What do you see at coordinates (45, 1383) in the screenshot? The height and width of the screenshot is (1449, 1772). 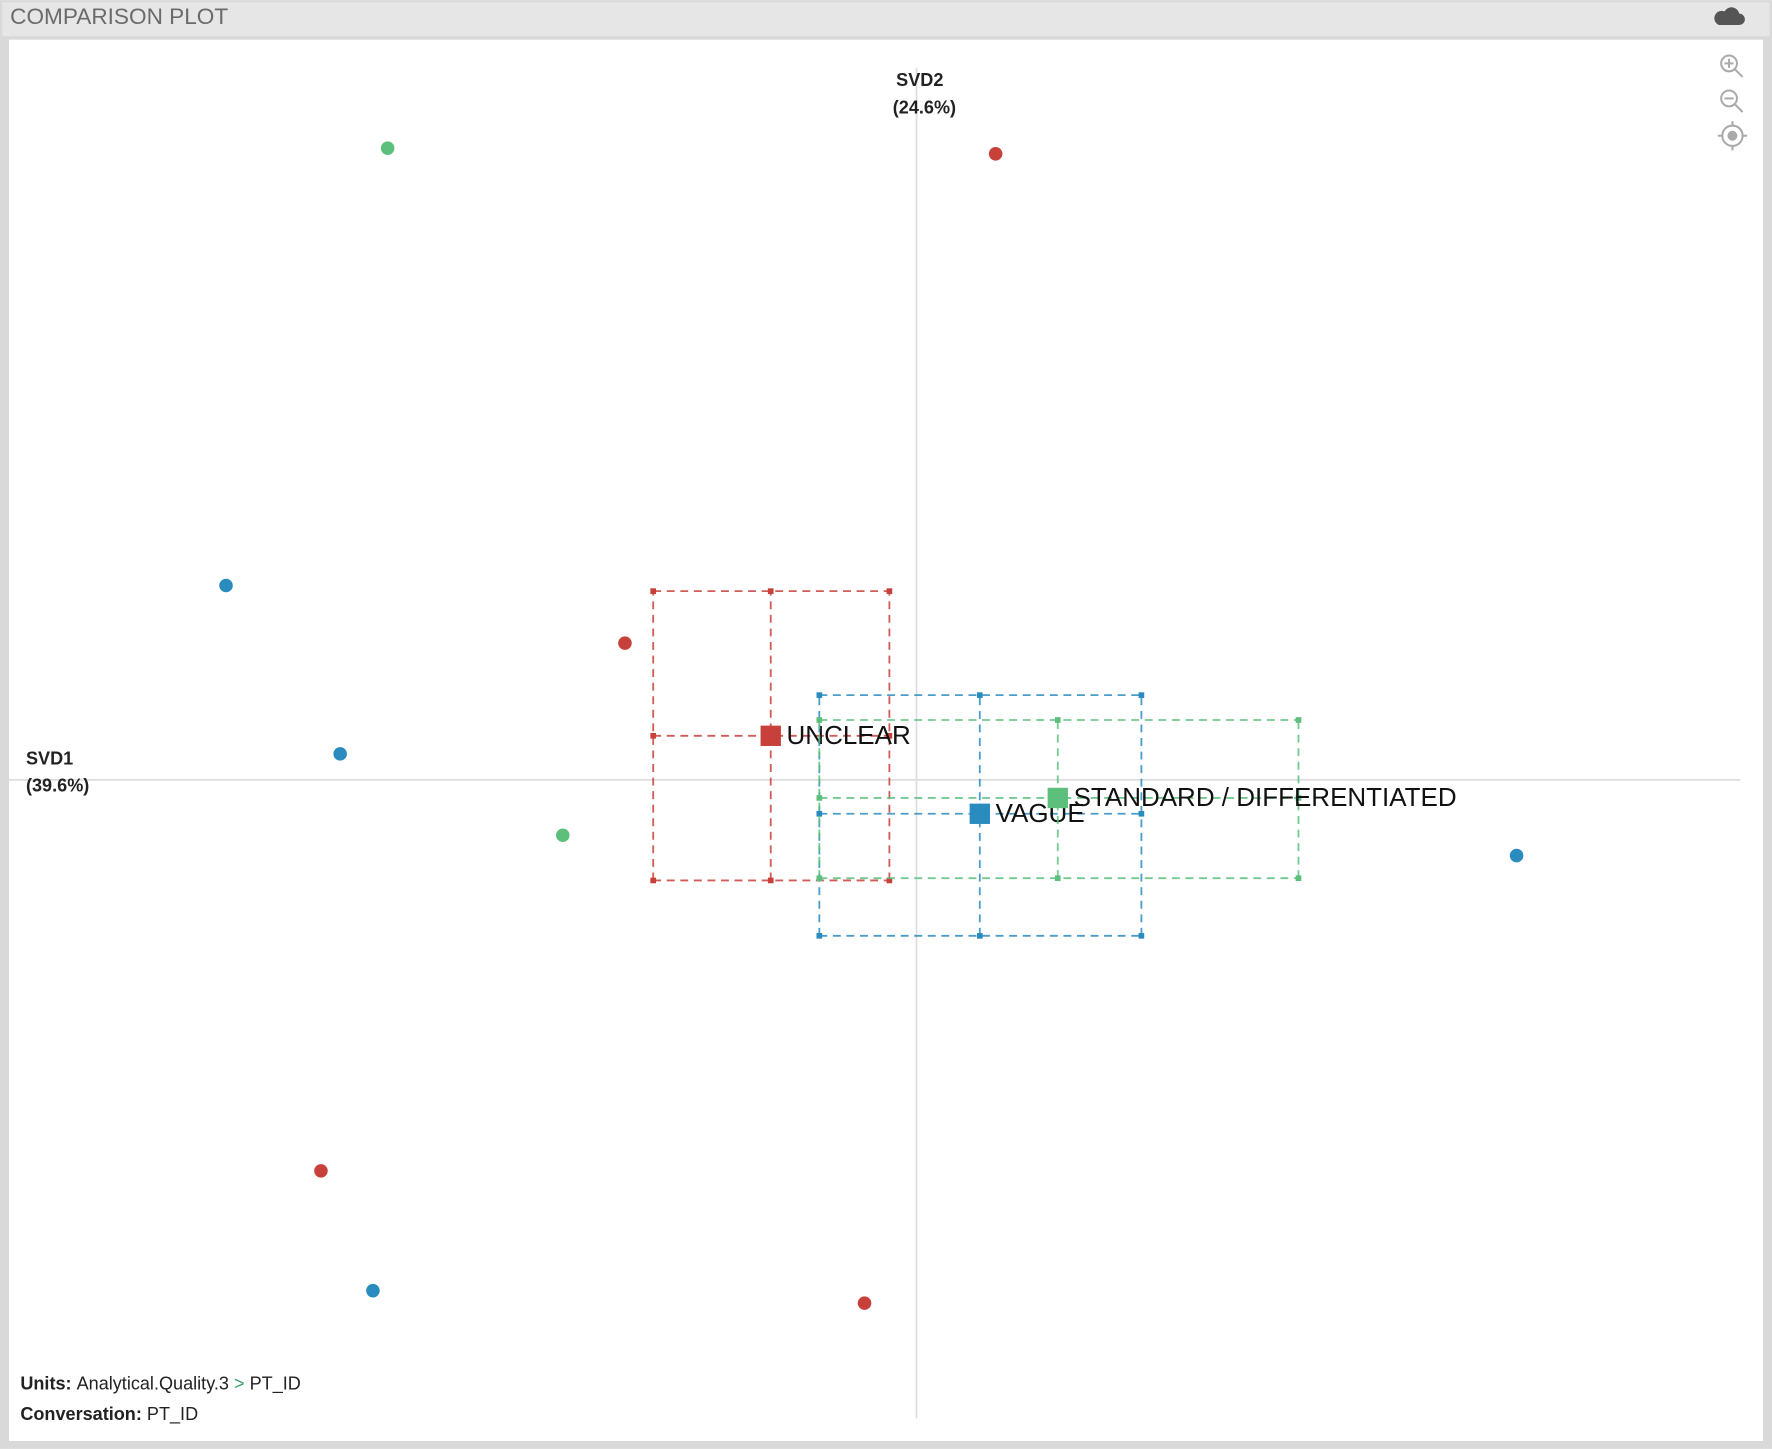 I see `units-label: Units:` at bounding box center [45, 1383].